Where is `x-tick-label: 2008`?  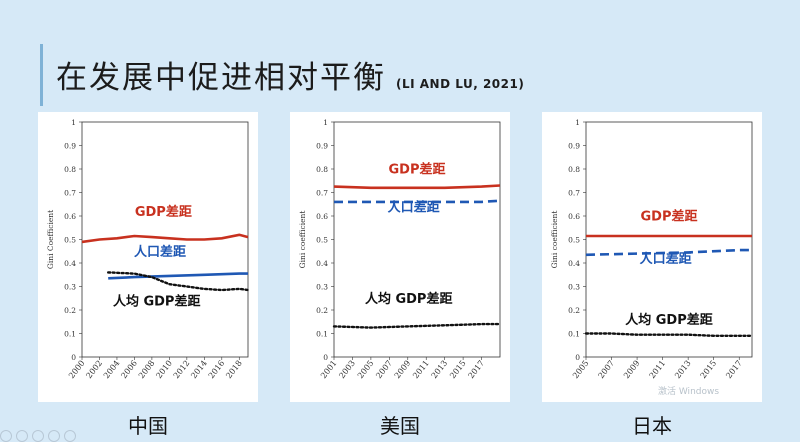
x-tick-label: 2008 is located at coordinates (147, 370).